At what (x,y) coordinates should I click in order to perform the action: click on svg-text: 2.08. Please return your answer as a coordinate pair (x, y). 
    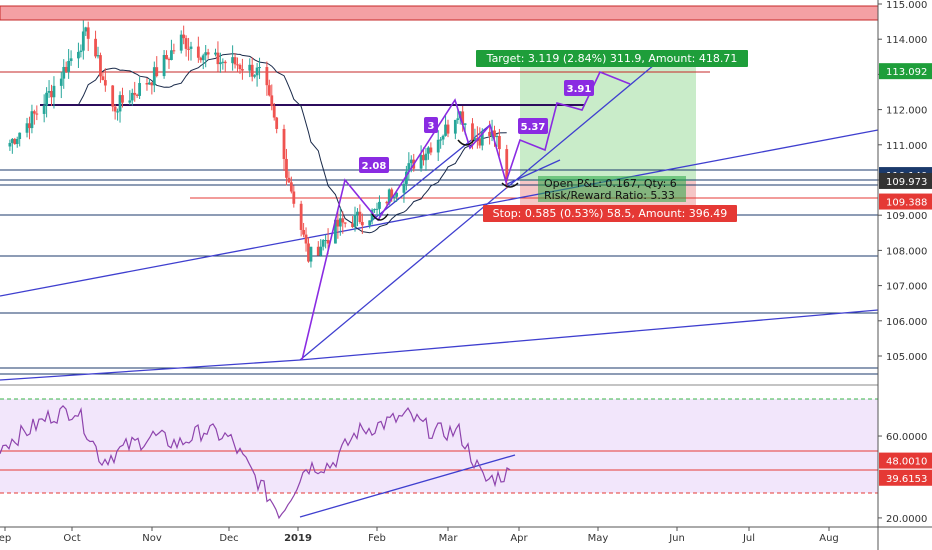
    Looking at the image, I should click on (374, 166).